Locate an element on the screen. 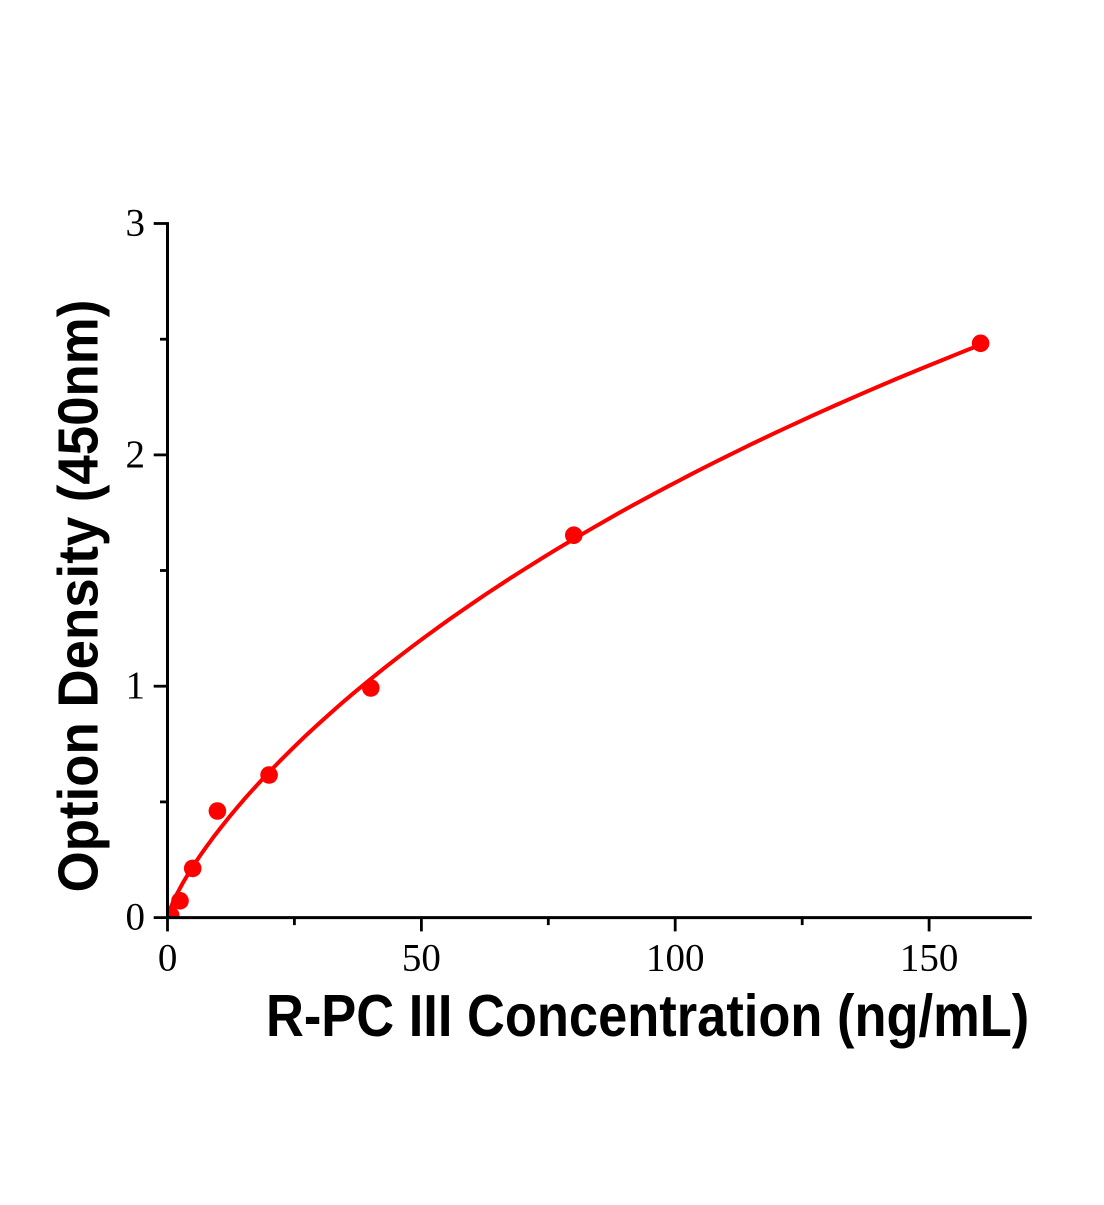  svg-text: 1 is located at coordinates (136, 685).